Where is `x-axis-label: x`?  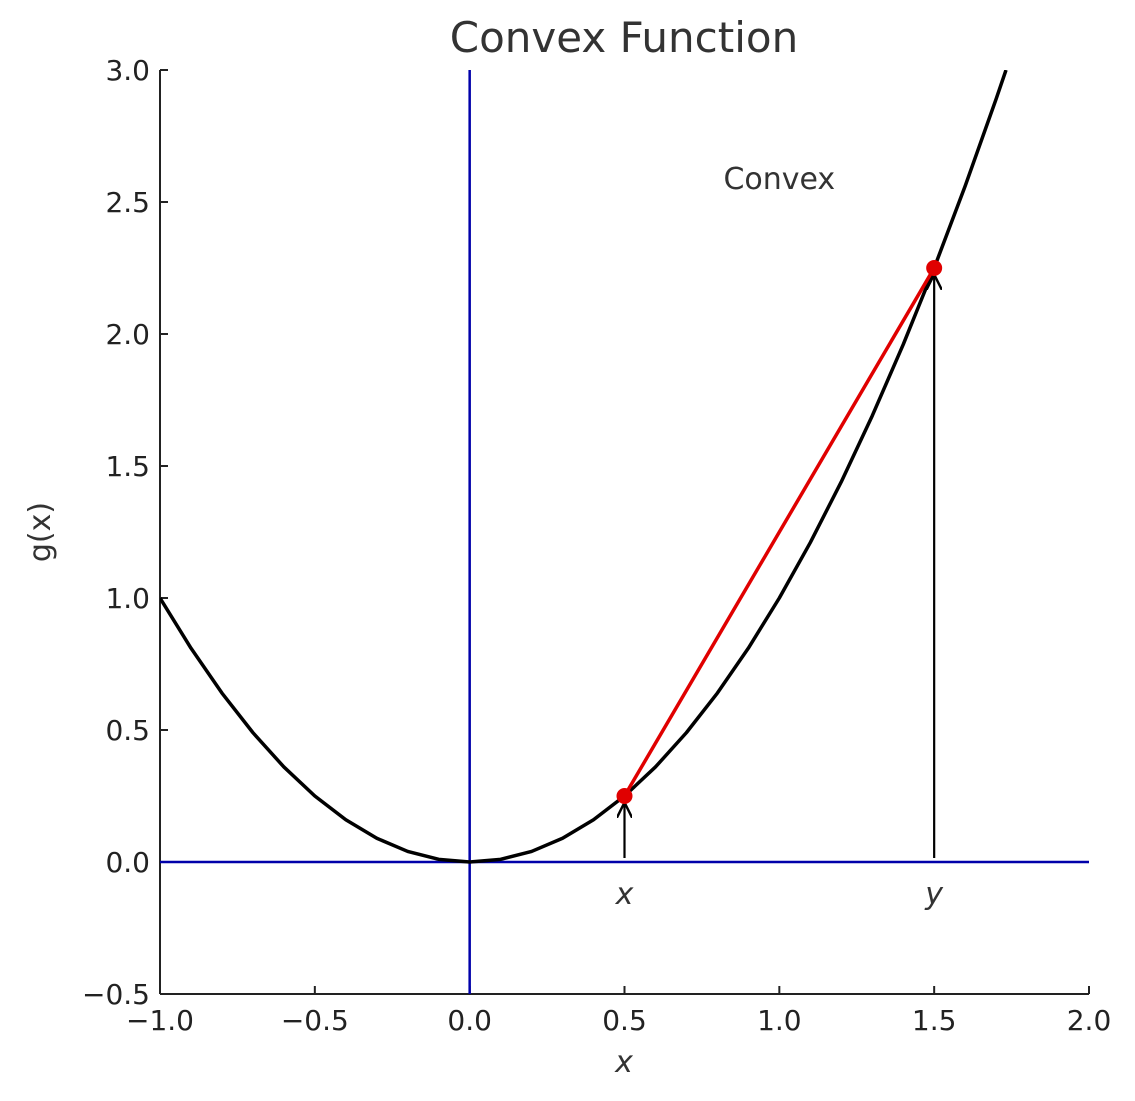
x-axis-label: x is located at coordinates (623, 1062).